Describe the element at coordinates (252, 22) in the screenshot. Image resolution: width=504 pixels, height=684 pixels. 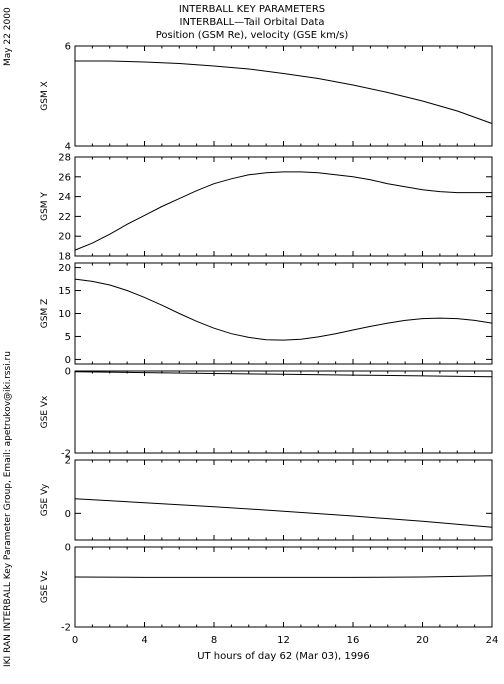
I see `chart-subtitle: INTERBALL—Tail Orbital Data` at that location.